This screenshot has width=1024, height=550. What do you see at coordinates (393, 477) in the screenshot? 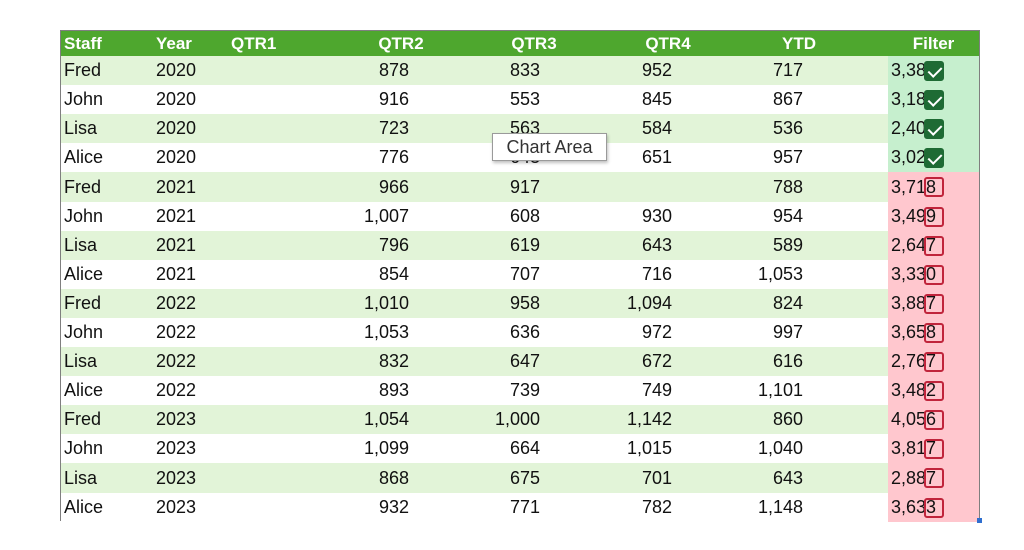
I see `cell-qtr1: 868` at bounding box center [393, 477].